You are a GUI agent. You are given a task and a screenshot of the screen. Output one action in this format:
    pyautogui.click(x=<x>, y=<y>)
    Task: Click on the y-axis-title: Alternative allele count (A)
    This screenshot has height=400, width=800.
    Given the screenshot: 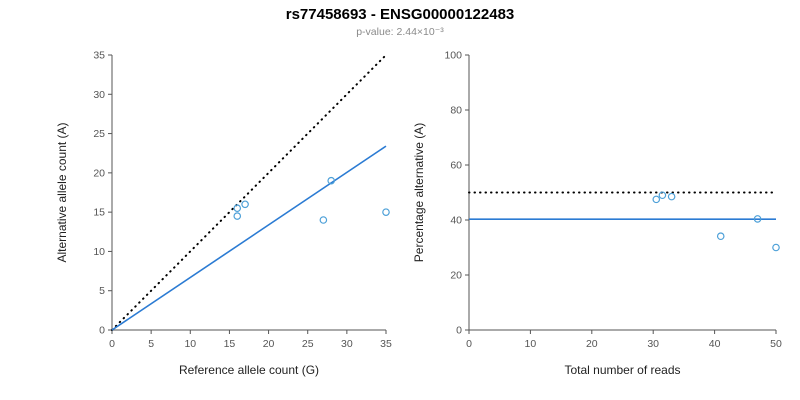 What is the action you would take?
    pyautogui.click(x=62, y=192)
    